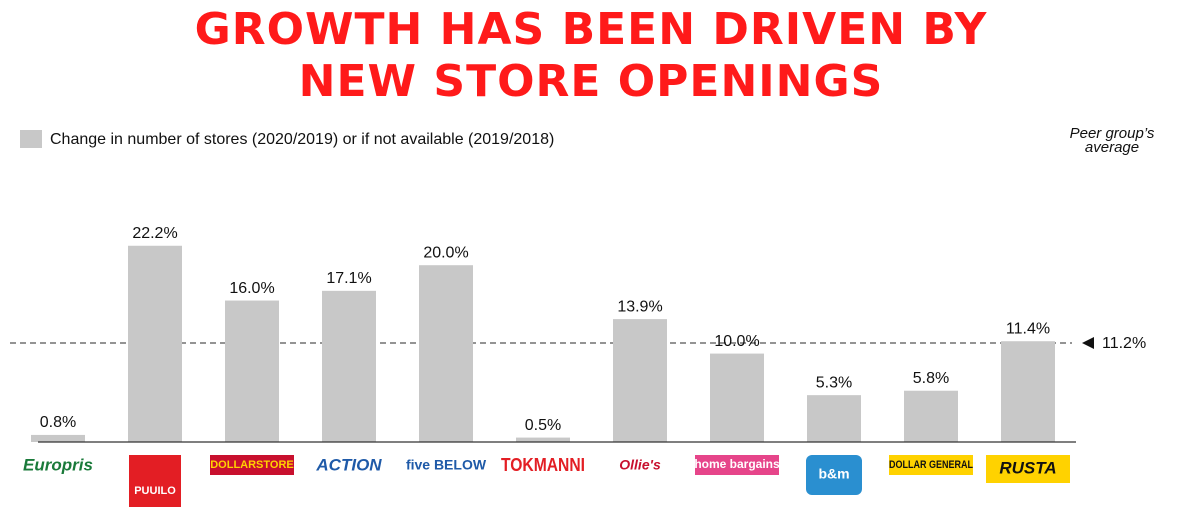 The height and width of the screenshot is (516, 1182). I want to click on x-tick-label: ACTION, so click(348, 464).